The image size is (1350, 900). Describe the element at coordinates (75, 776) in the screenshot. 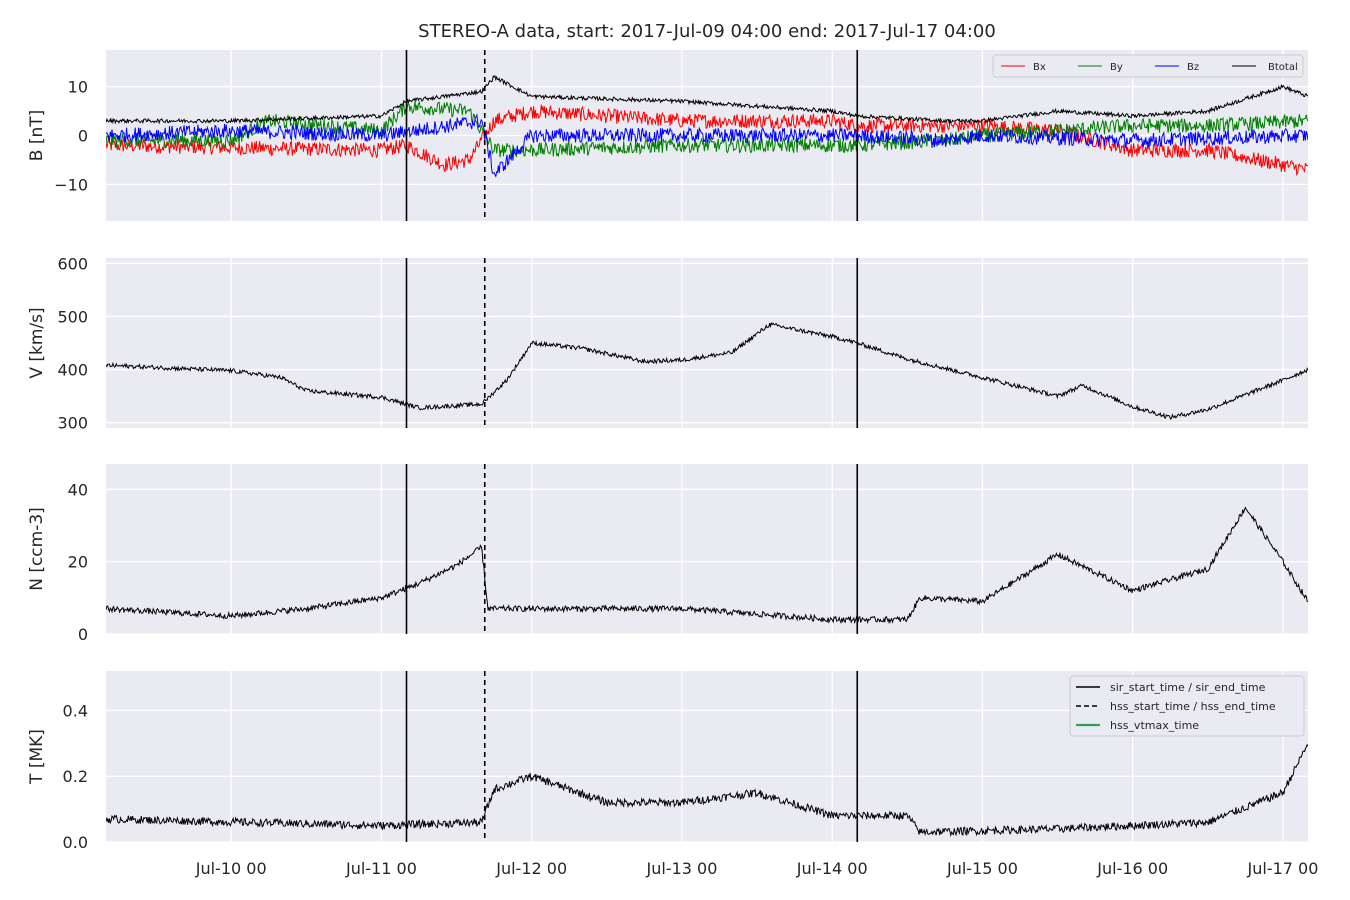

I see `y-tick-label: 0.2` at that location.